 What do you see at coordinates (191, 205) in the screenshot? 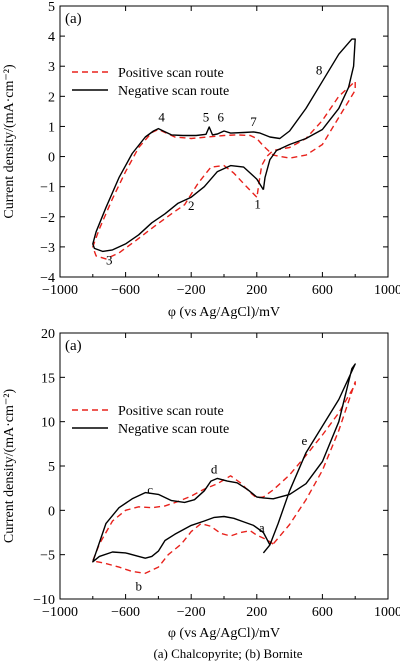
I see `peak-annotation: 2` at bounding box center [191, 205].